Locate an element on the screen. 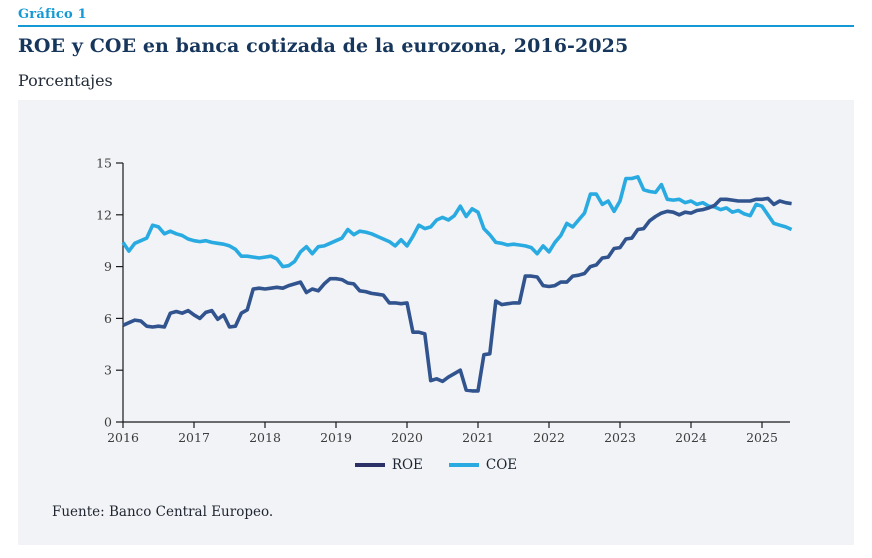  x-tick-label: 2020 is located at coordinates (407, 437).